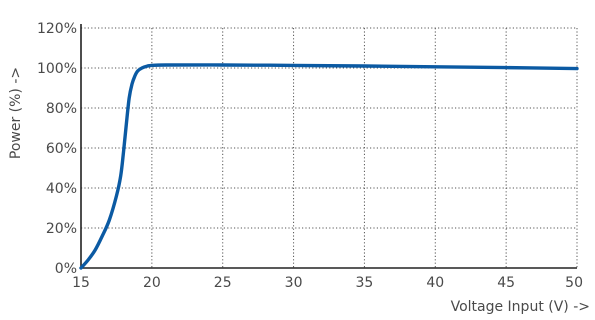 The image size is (595, 320). What do you see at coordinates (574, 283) in the screenshot?
I see `x-tick-label: 50` at bounding box center [574, 283].